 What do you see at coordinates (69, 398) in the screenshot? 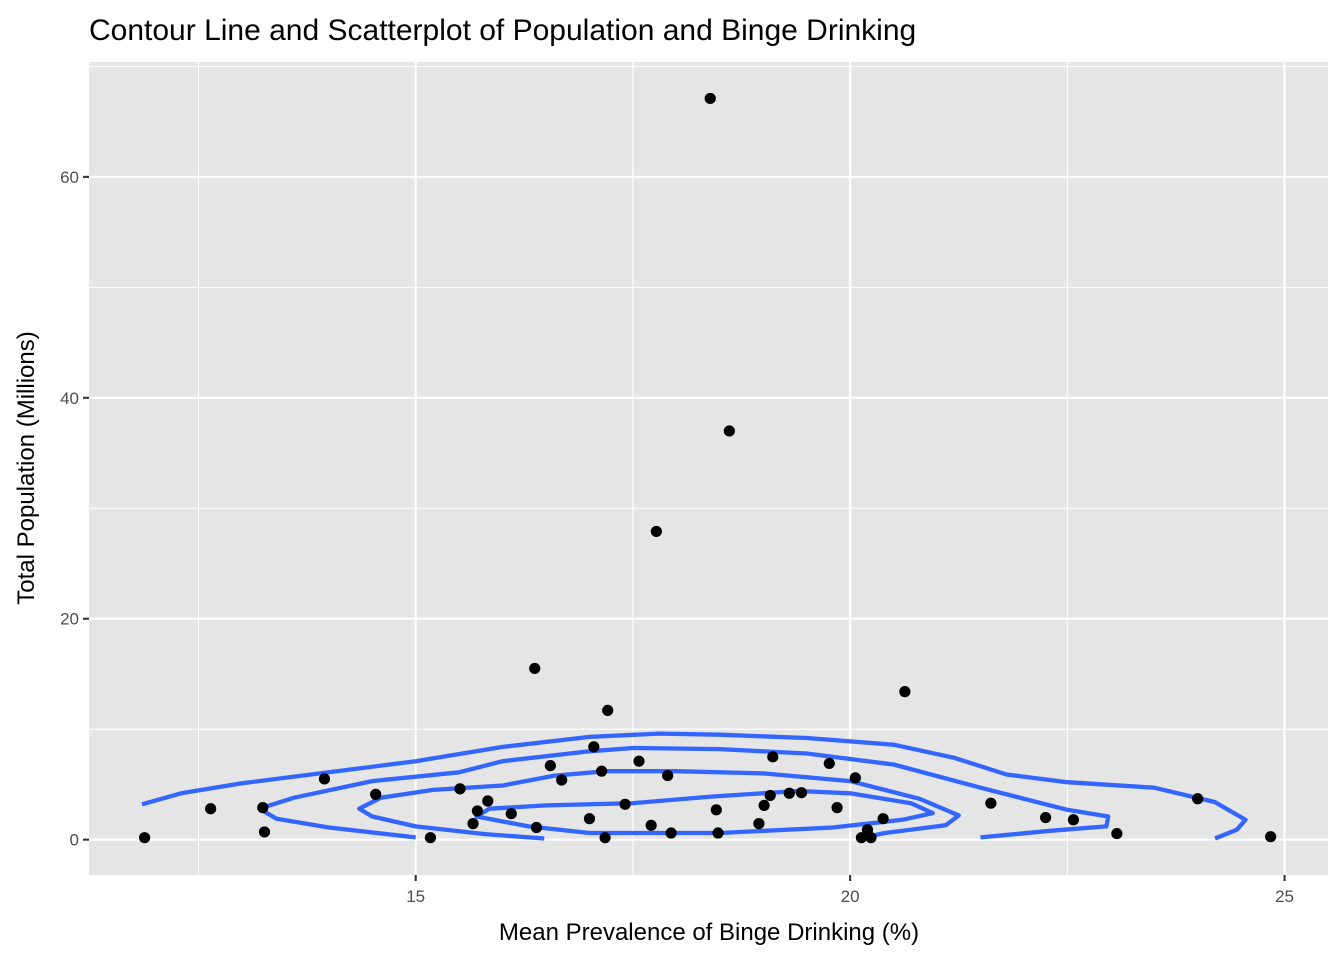
I see `y-tick-label: 40` at bounding box center [69, 398].